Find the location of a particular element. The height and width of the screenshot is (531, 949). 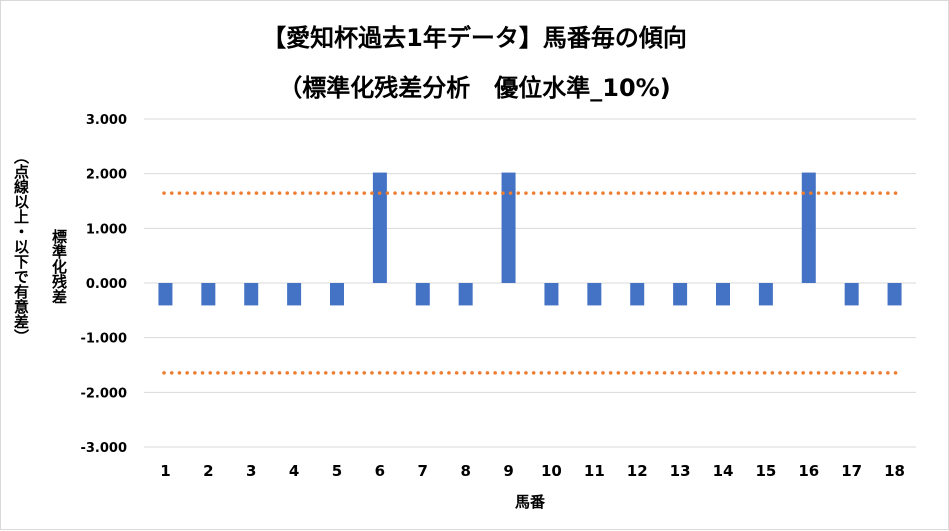

x-tick-label: 6 is located at coordinates (380, 471).